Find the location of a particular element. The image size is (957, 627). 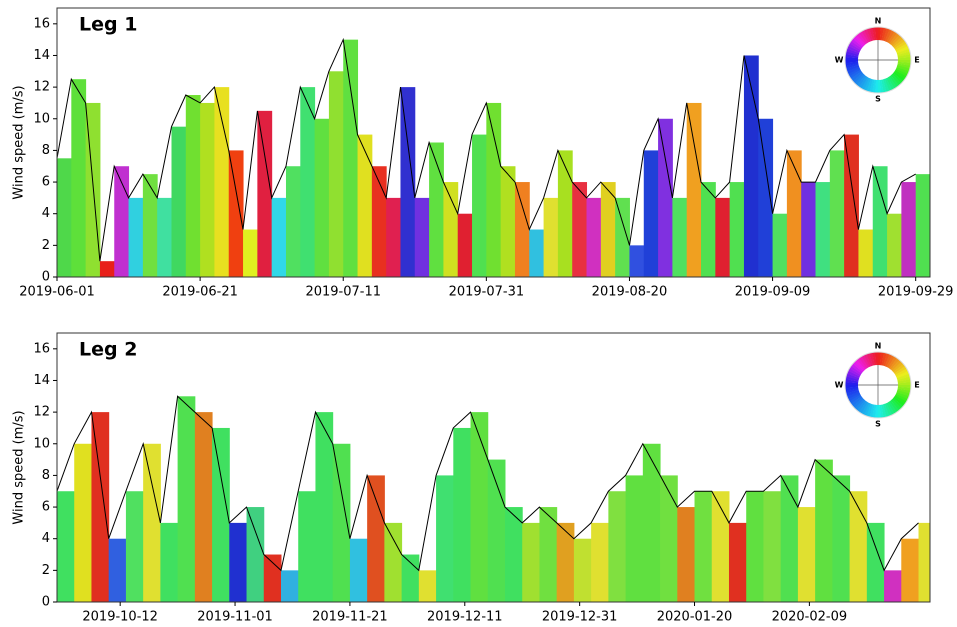

x-tick-label: 2019-07-31 is located at coordinates (487, 292).